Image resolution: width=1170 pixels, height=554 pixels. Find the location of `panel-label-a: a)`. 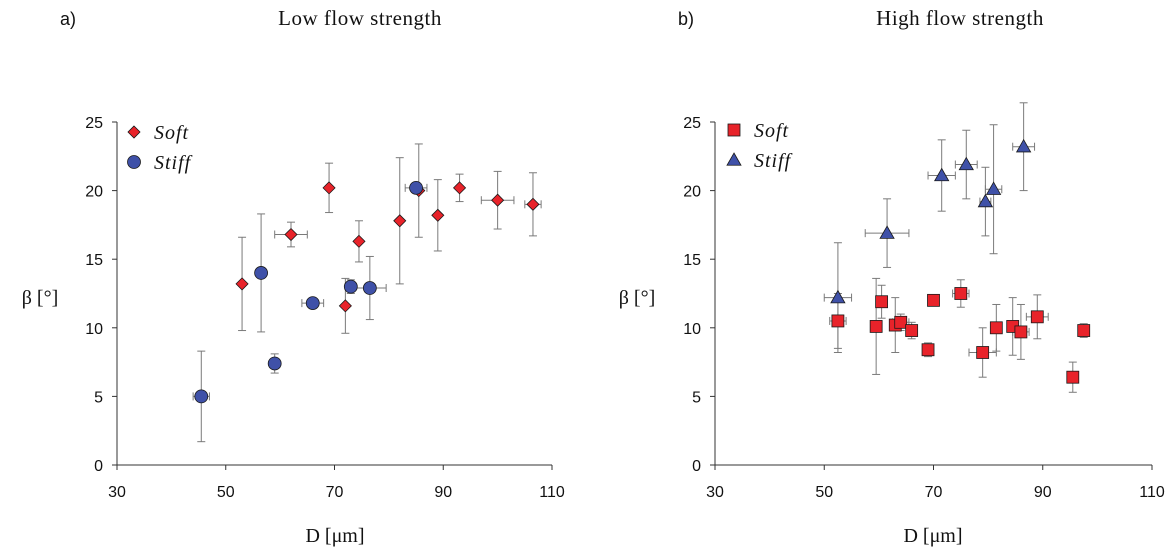

panel-label-a: a) is located at coordinates (68, 19).